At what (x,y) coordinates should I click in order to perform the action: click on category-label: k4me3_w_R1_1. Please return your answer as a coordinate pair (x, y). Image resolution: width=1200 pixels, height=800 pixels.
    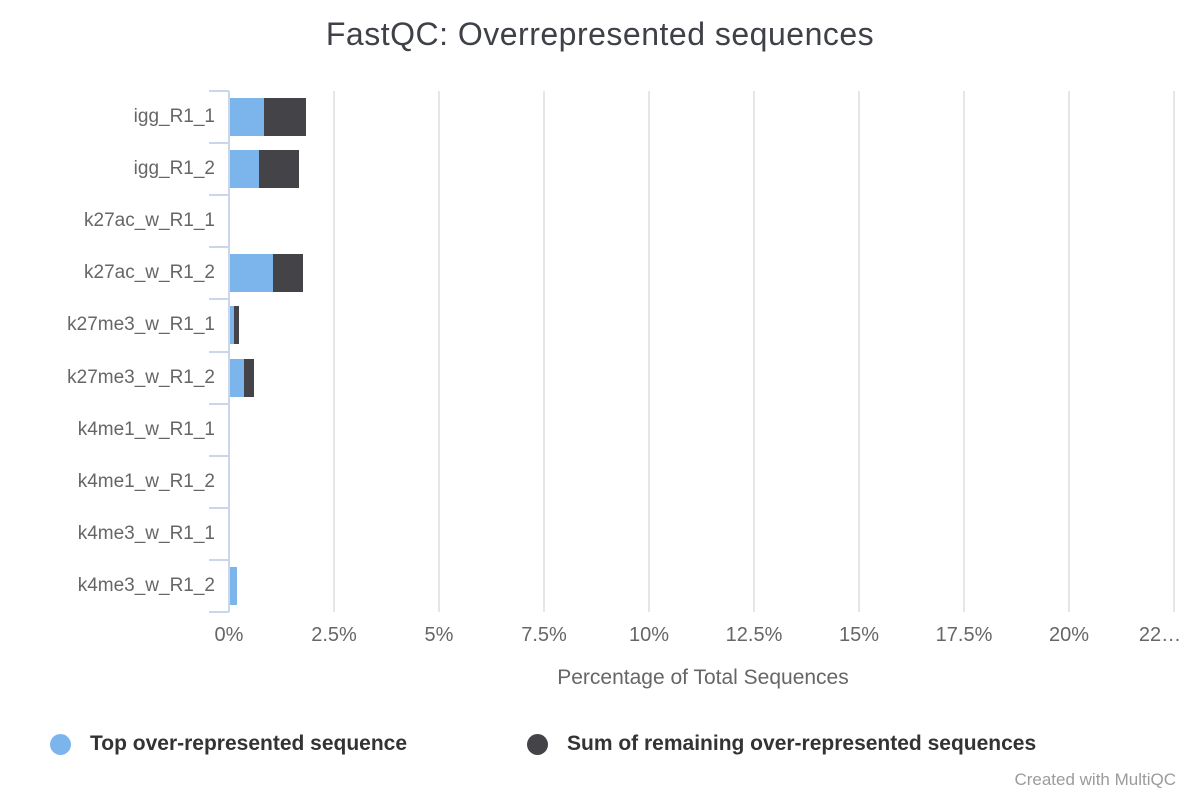
    Looking at the image, I should click on (146, 533).